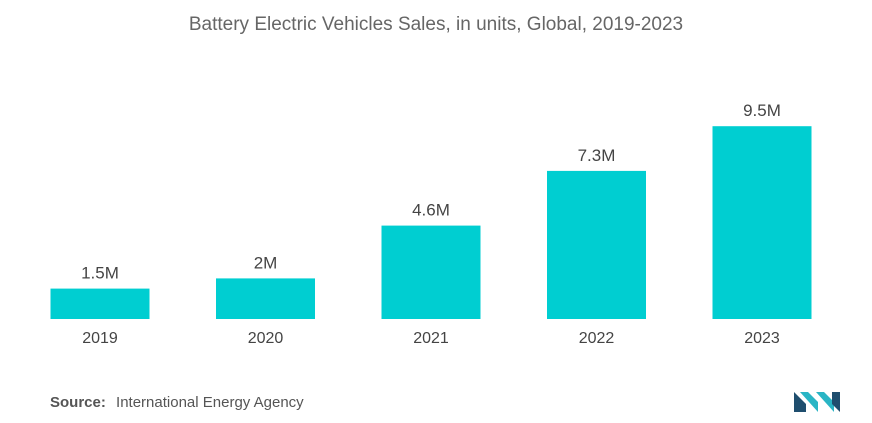 Image resolution: width=872 pixels, height=423 pixels. What do you see at coordinates (817, 402) in the screenshot?
I see `mordor-logo-icon` at bounding box center [817, 402].